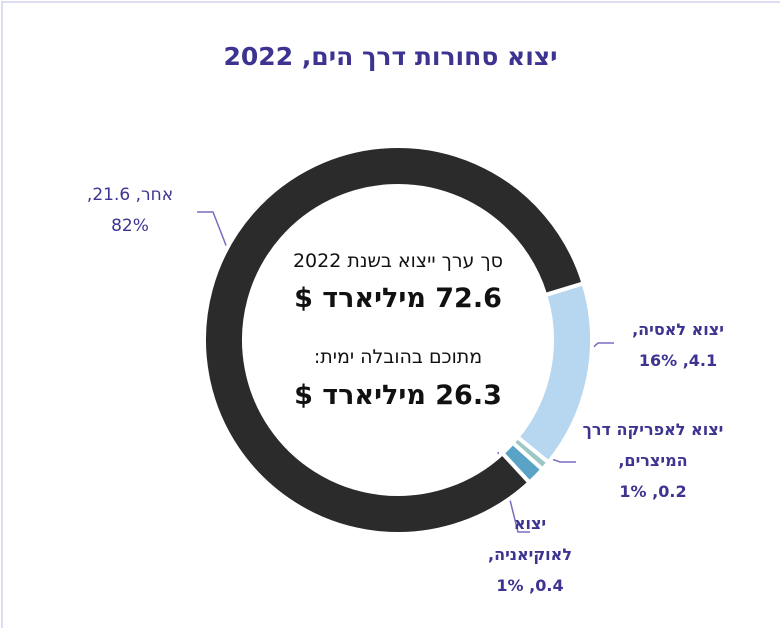  I want to click on value-label: 0.2,, so click(669, 491).